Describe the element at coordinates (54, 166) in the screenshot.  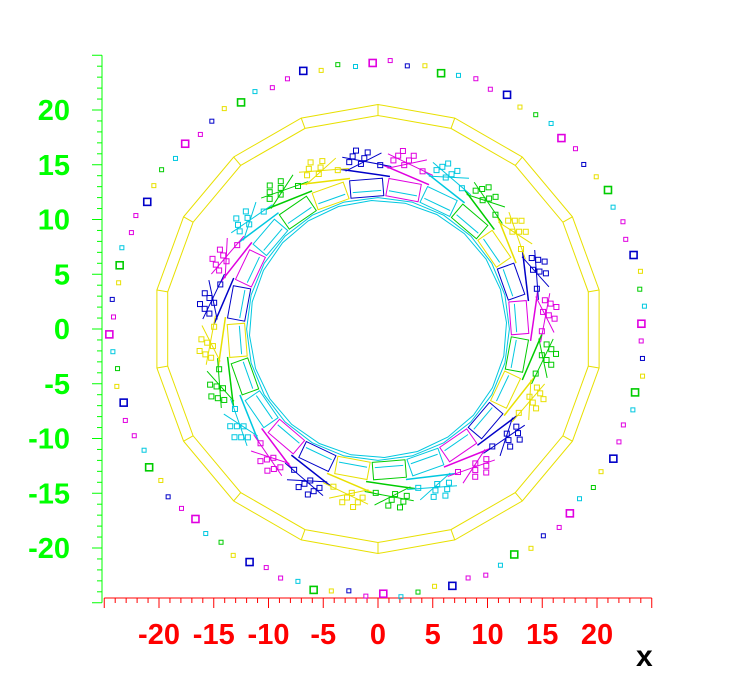
I see `y-tick-label: 15` at that location.